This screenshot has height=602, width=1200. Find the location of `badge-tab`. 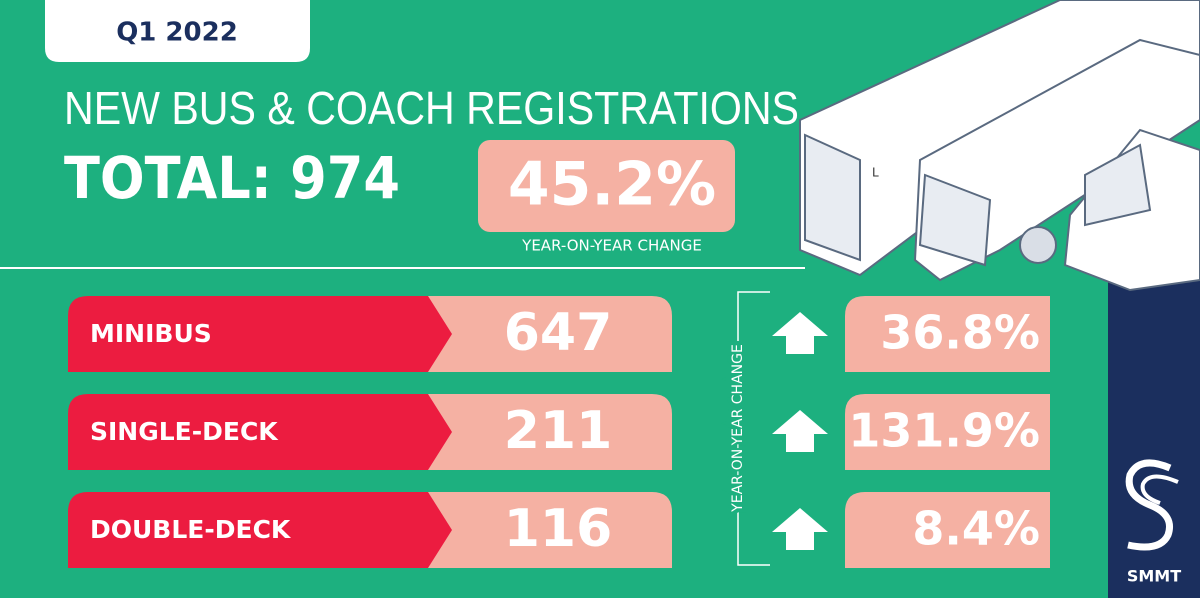

badge-tab is located at coordinates (177, 31).